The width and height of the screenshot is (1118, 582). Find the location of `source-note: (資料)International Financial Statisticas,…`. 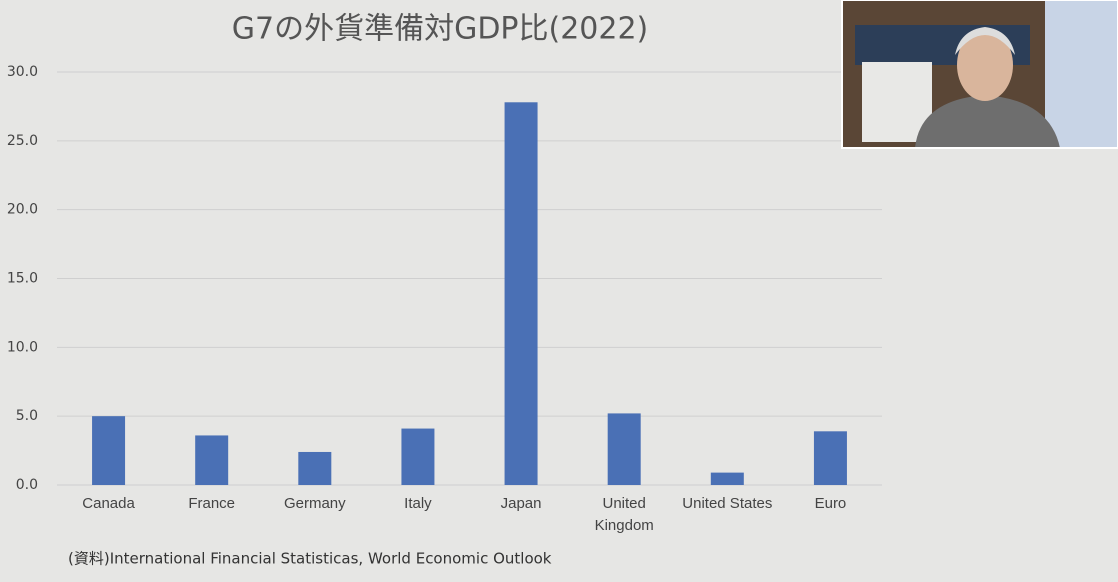

source-note: (資料)International Financial Statisticas,… is located at coordinates (310, 559).